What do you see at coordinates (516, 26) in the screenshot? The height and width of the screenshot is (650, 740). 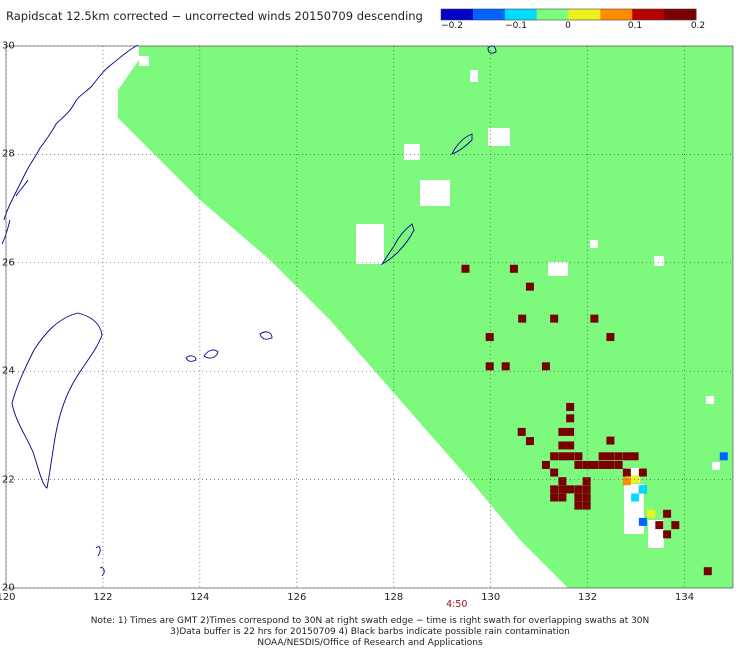 I see `colorbar-tick-label: −0.1` at bounding box center [516, 26].